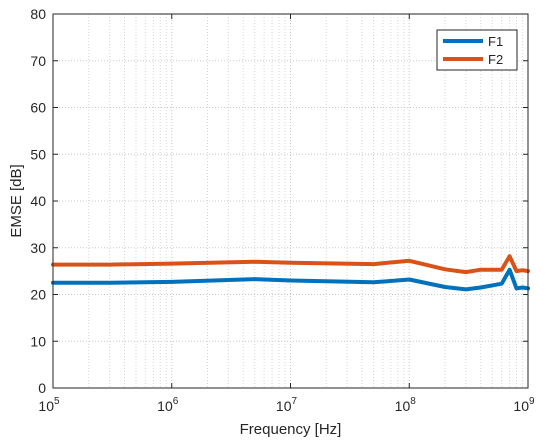 This screenshot has width=550, height=446. Describe the element at coordinates (42, 388) in the screenshot. I see `y-tick-label: 0` at that location.